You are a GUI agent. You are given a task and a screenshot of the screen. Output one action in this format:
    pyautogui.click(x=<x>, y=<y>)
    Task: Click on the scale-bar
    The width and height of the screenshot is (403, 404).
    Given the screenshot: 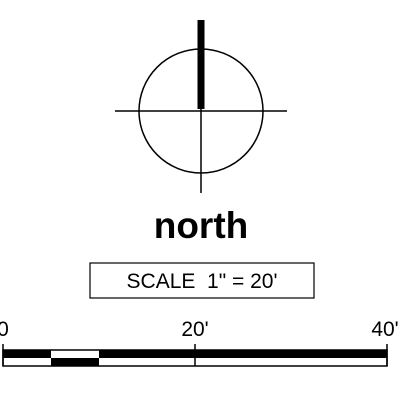 What is the action you would take?
    pyautogui.click(x=195, y=355)
    